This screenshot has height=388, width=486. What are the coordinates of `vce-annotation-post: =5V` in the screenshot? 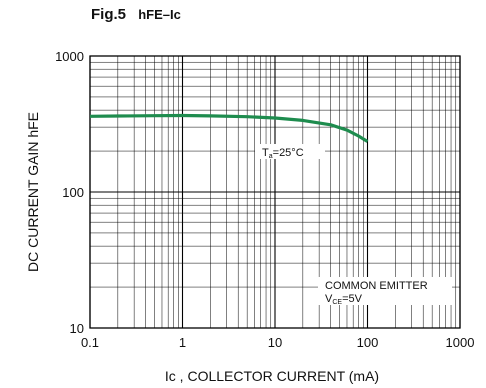 It's located at (352, 299).